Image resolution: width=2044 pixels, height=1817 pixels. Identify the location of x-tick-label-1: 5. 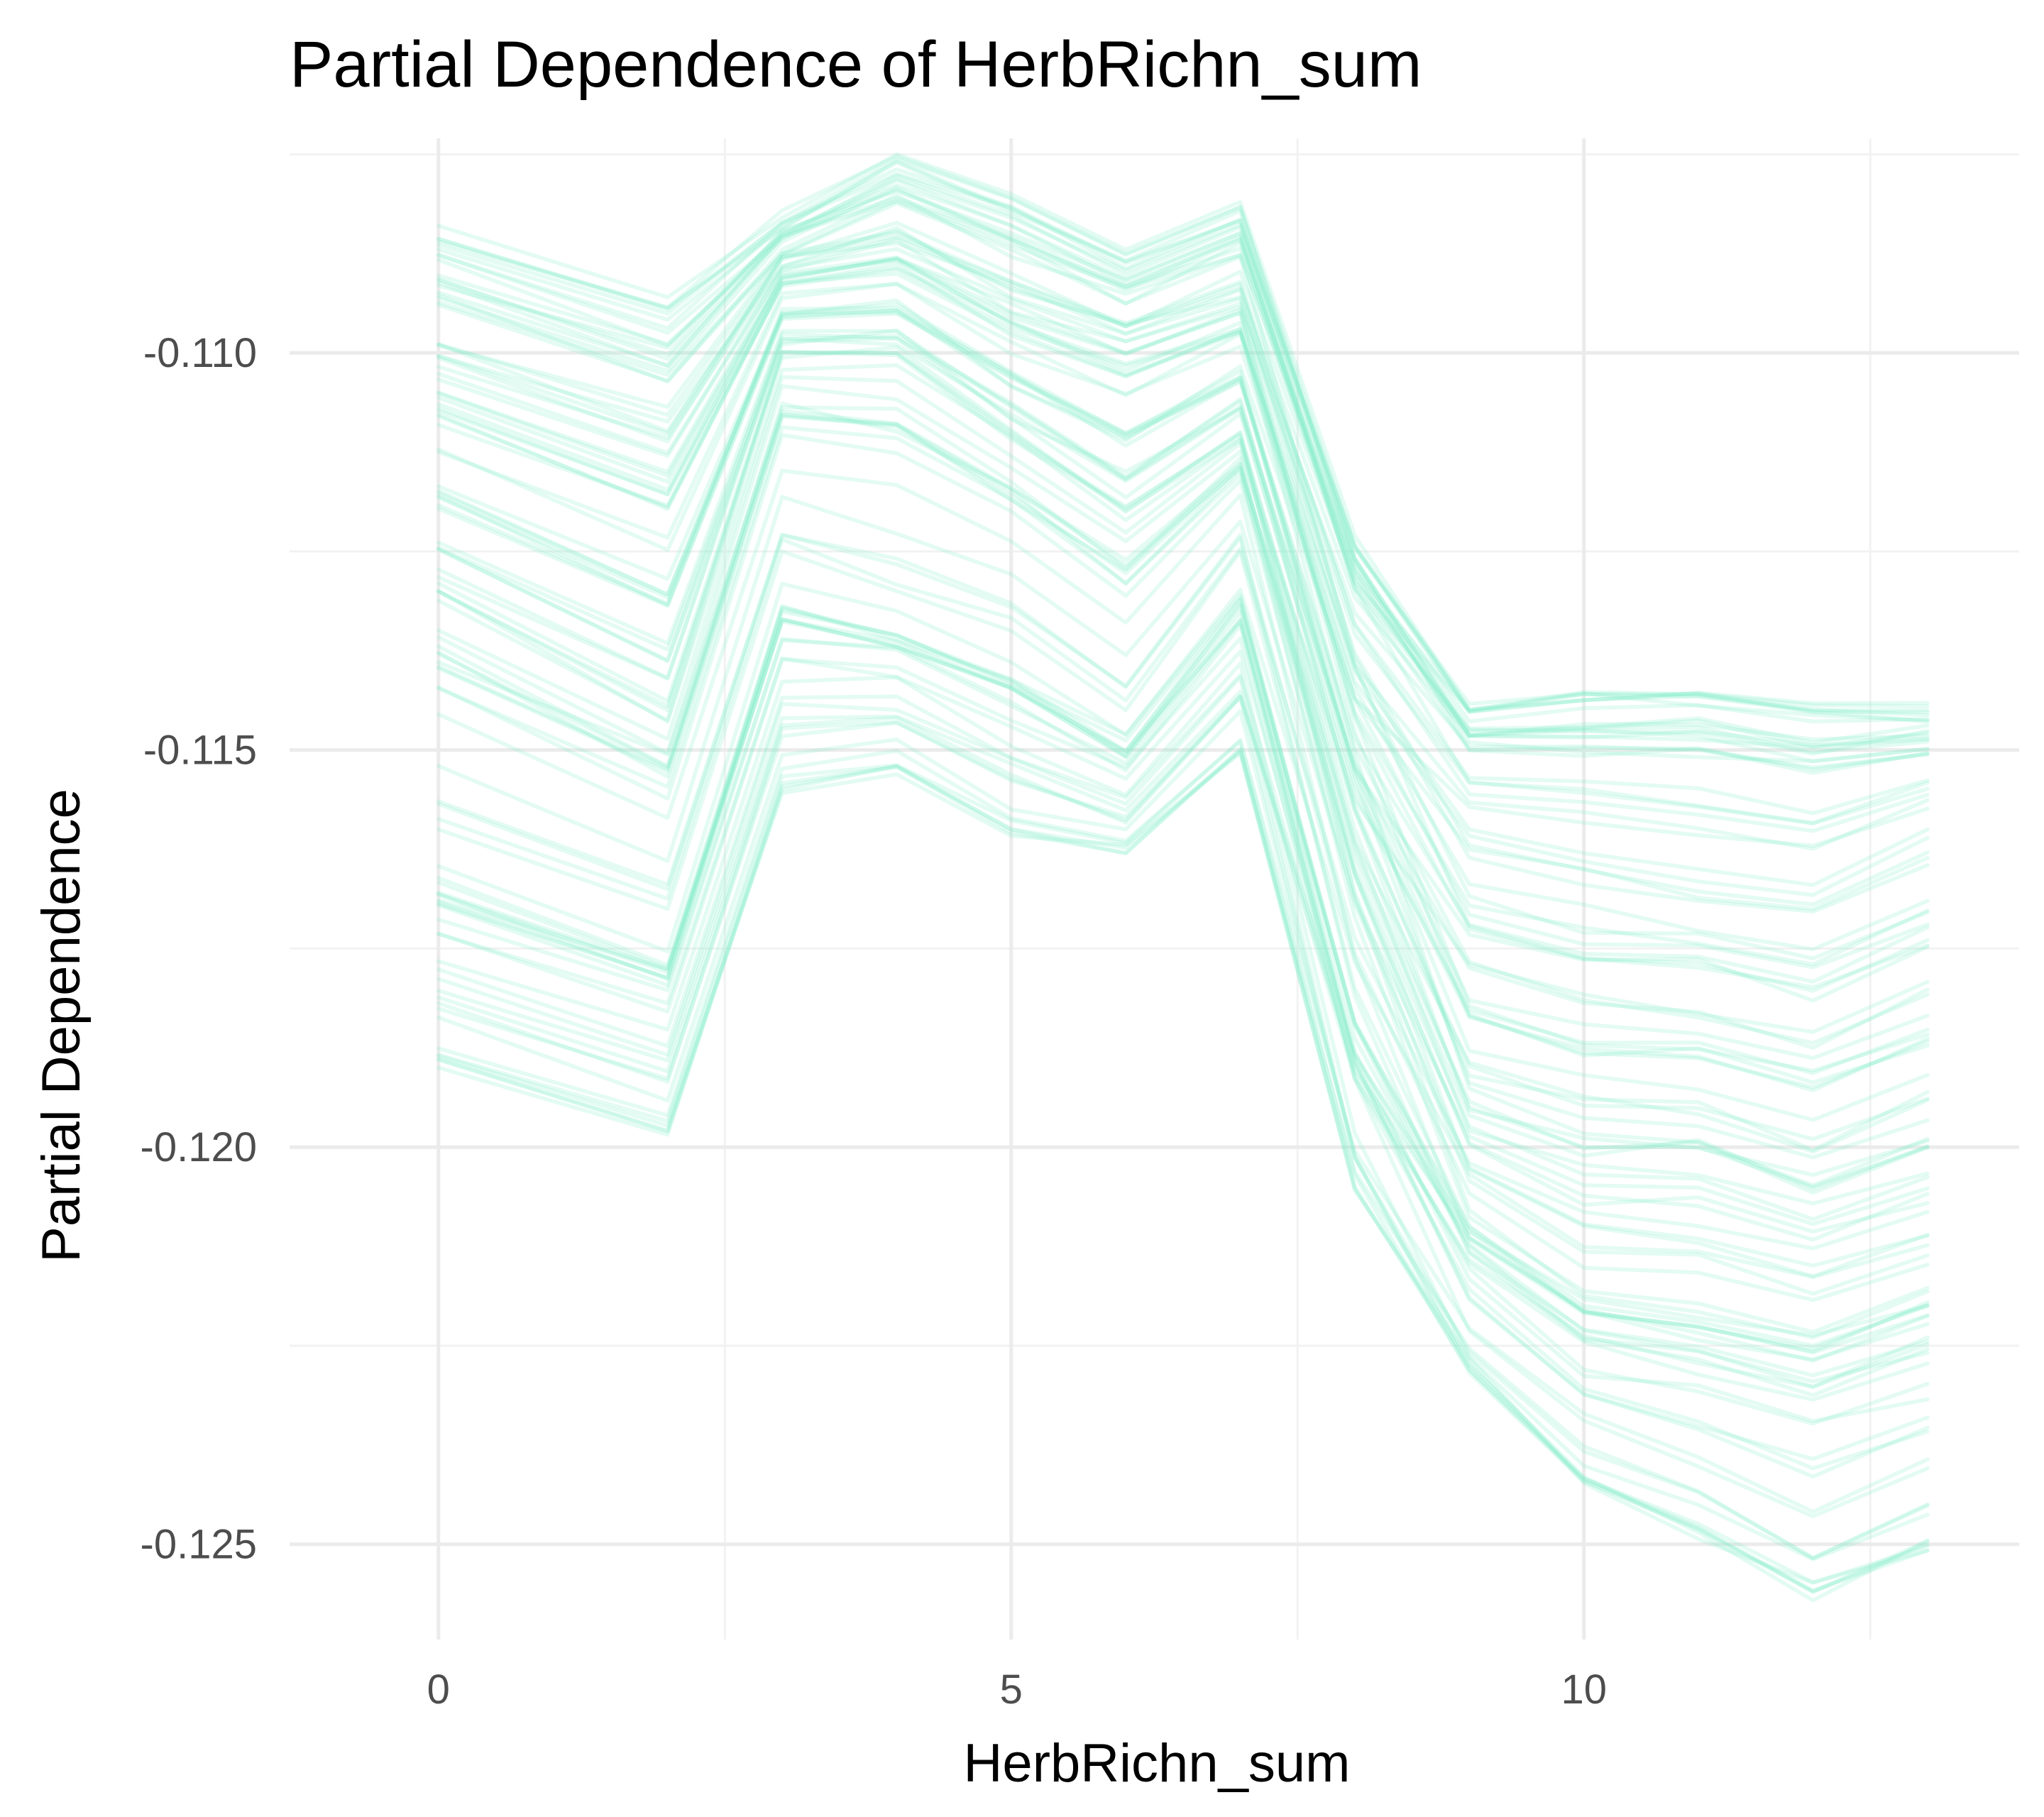
(1011, 1690).